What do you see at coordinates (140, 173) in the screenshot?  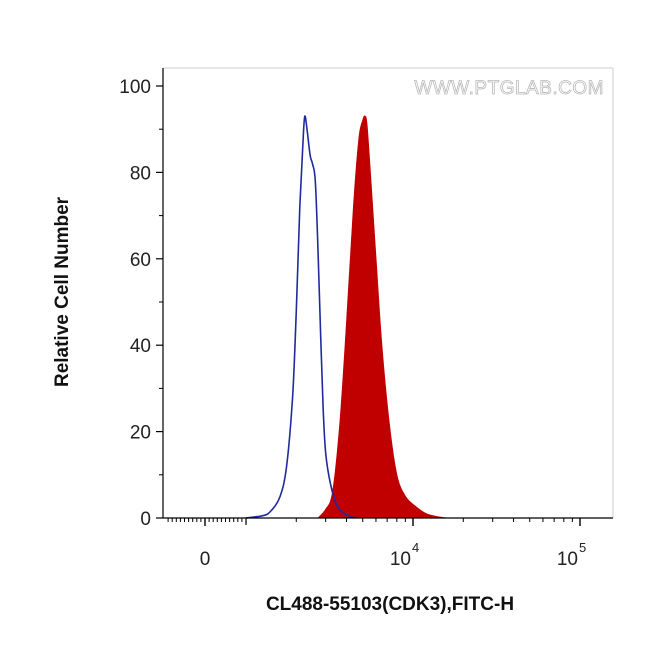 I see `y-tick-label: 80` at bounding box center [140, 173].